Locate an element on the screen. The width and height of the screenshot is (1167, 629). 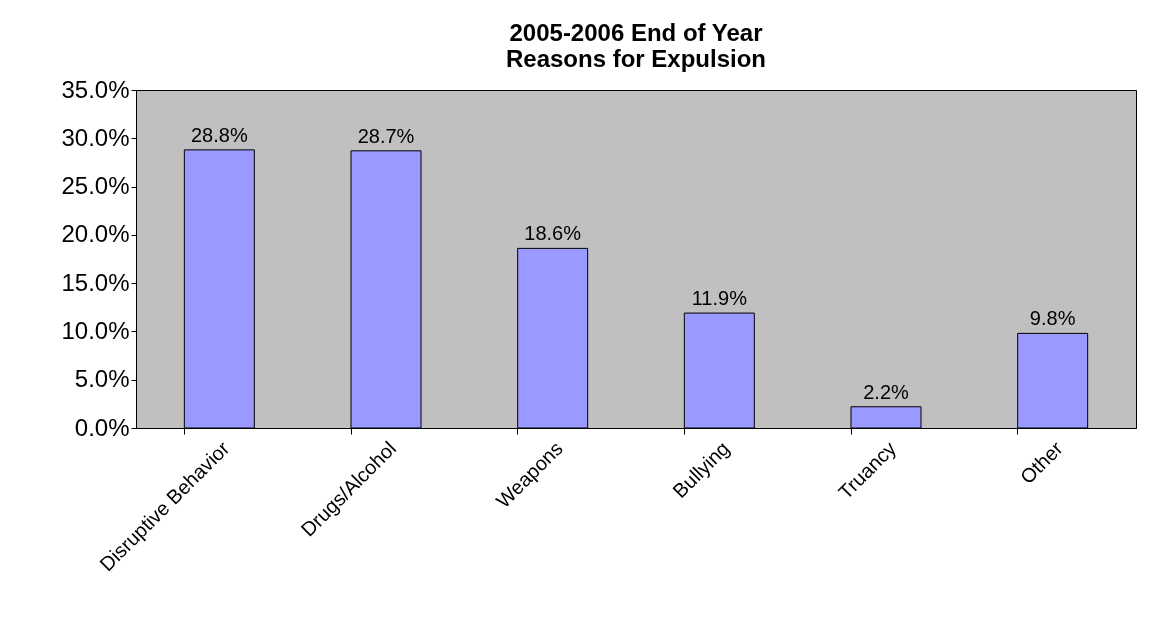
y-tick-label: 30.0% is located at coordinates (95, 137).